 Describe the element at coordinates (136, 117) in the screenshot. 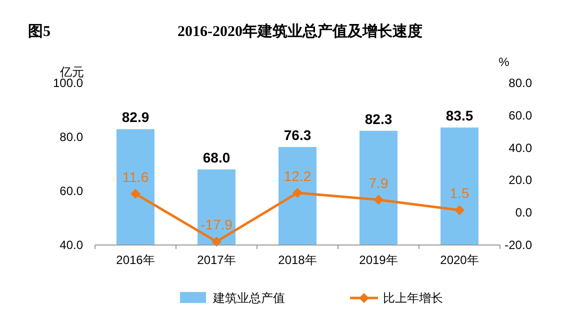

I see `data-label: 82.9` at that location.